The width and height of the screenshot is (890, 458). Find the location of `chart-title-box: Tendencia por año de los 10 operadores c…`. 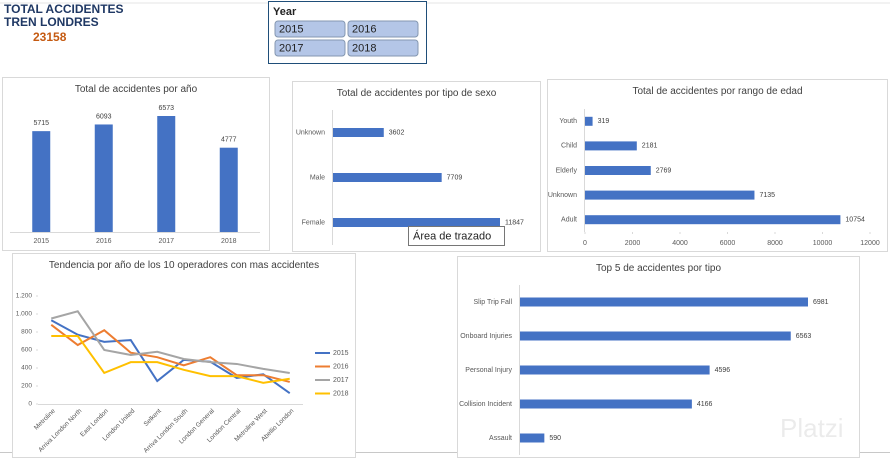

chart-title-box: Tendencia por año de los 10 operadores c… is located at coordinates (184, 265).